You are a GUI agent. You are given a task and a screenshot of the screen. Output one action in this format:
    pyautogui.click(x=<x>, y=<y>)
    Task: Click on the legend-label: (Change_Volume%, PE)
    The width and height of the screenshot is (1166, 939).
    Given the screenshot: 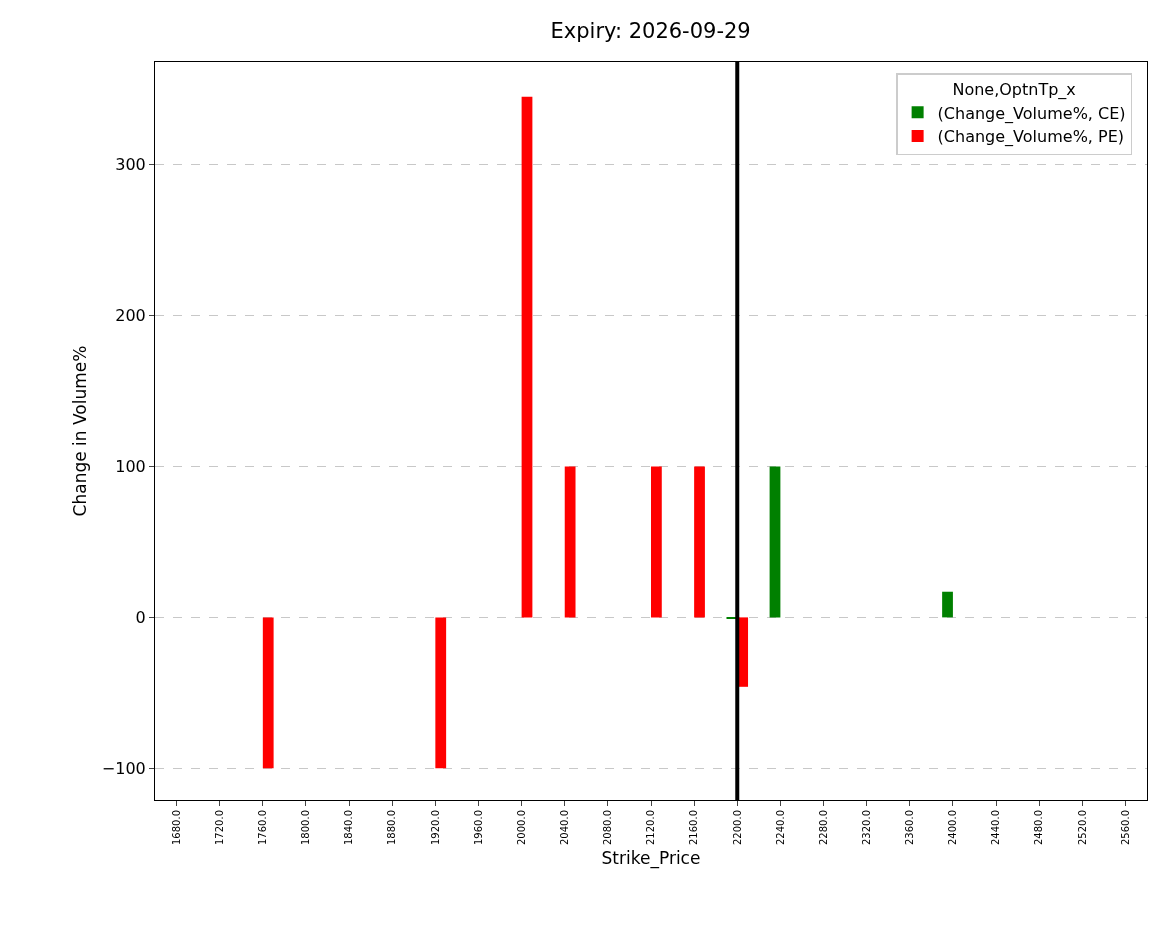 What is the action you would take?
    pyautogui.click(x=1031, y=137)
    